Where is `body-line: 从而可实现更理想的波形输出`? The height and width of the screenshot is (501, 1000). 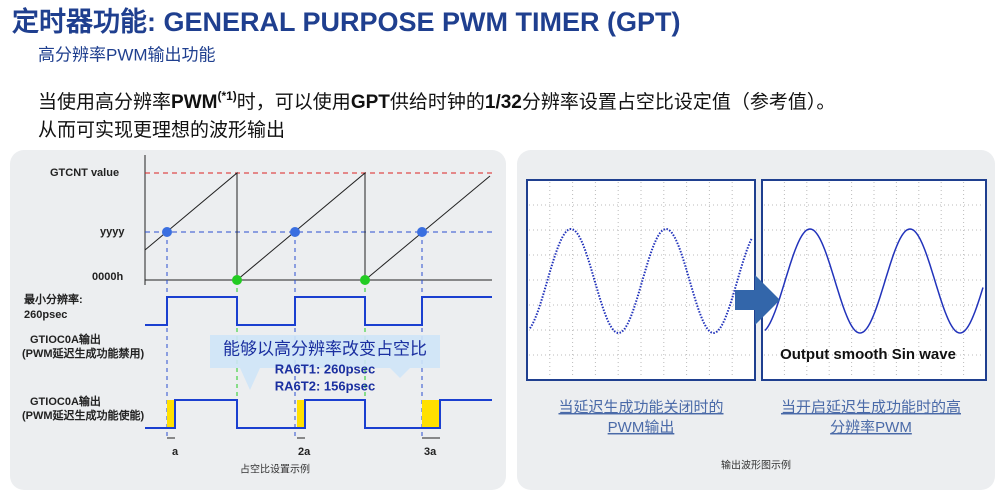
body-line: 从而可实现更理想的波形输出 is located at coordinates (161, 130).